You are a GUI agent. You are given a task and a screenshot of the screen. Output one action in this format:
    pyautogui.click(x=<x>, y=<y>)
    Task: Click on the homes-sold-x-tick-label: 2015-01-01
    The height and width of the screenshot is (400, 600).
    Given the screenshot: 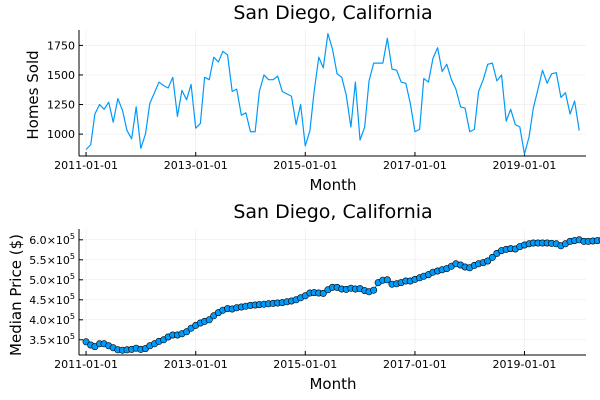 What is the action you would take?
    pyautogui.click(x=305, y=165)
    